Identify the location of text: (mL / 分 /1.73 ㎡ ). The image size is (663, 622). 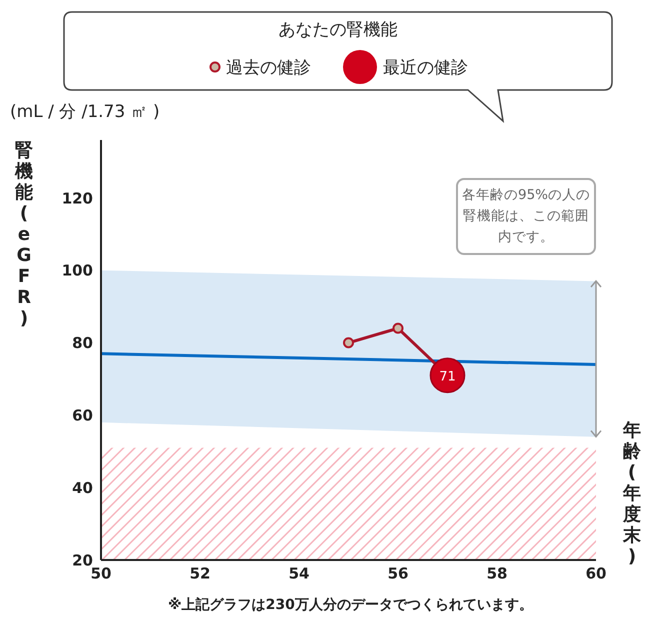
(85, 112).